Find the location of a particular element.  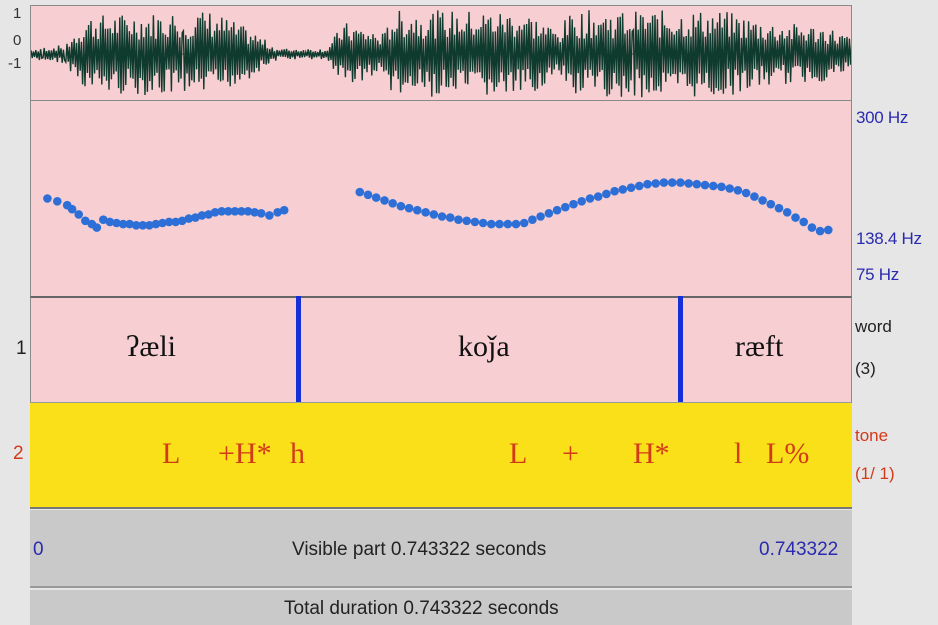

tone-mark-4: L is located at coordinates (518, 453).